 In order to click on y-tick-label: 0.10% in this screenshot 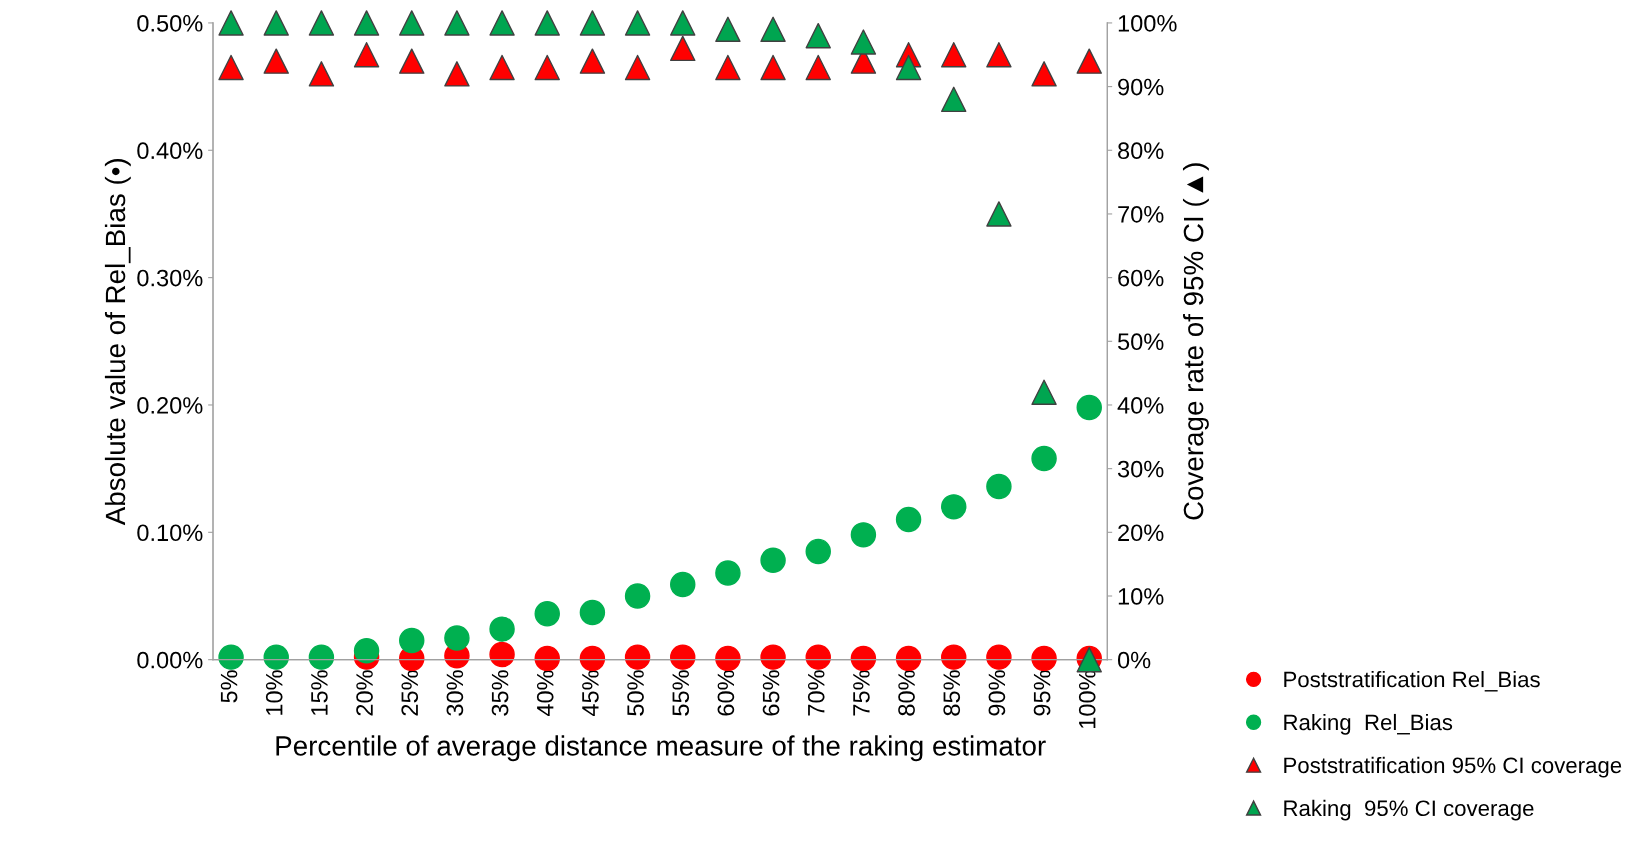, I will do `click(170, 533)`.